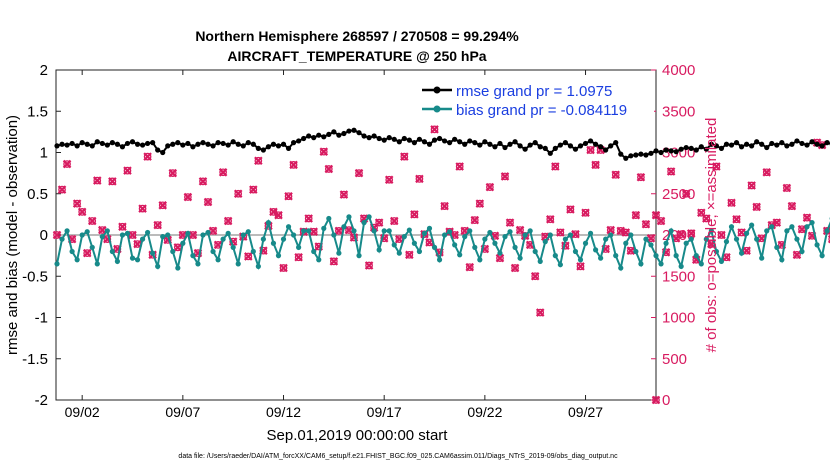 This screenshot has width=830, height=470. Describe the element at coordinates (678, 276) in the screenshot. I see `y-tick-right-label: 1500` at that location.